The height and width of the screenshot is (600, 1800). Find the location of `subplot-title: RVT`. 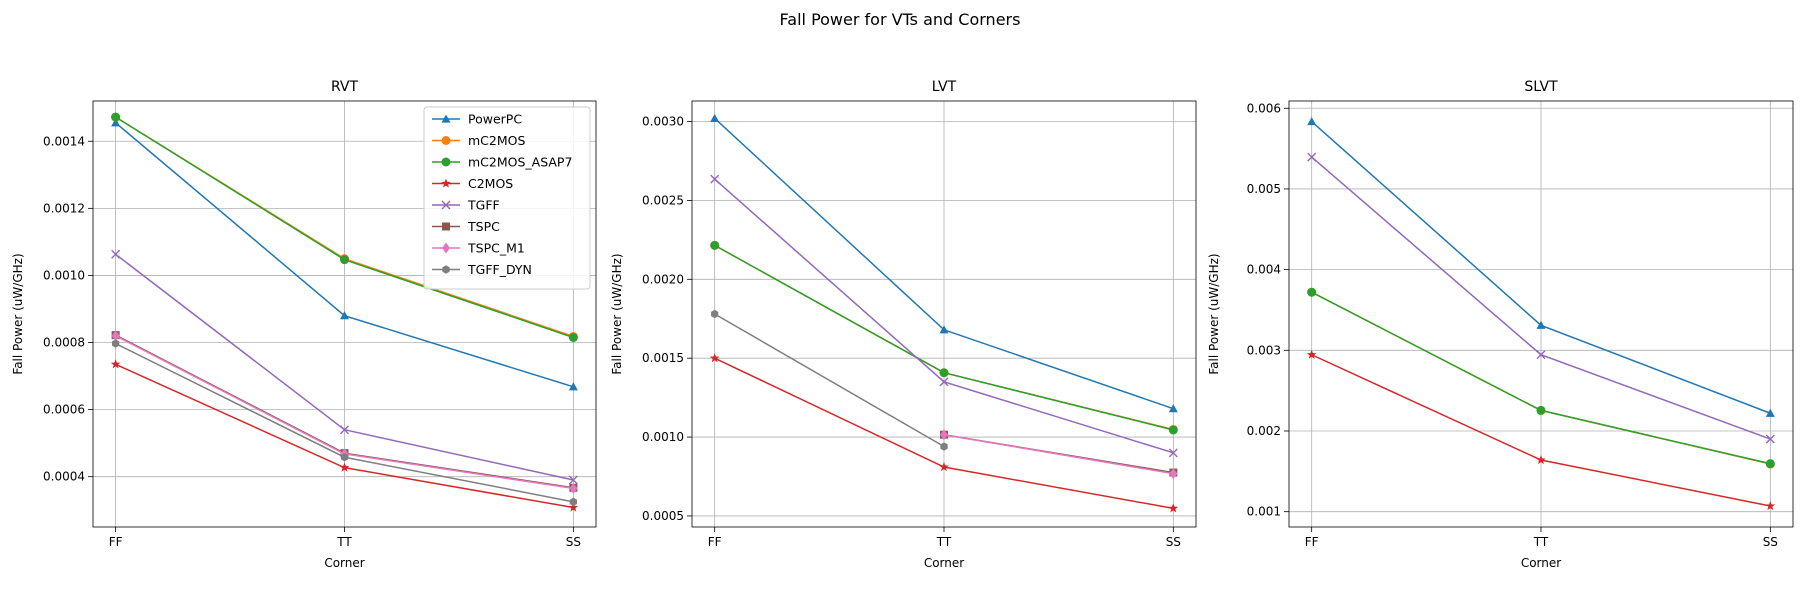

subplot-title: RVT is located at coordinates (345, 87).